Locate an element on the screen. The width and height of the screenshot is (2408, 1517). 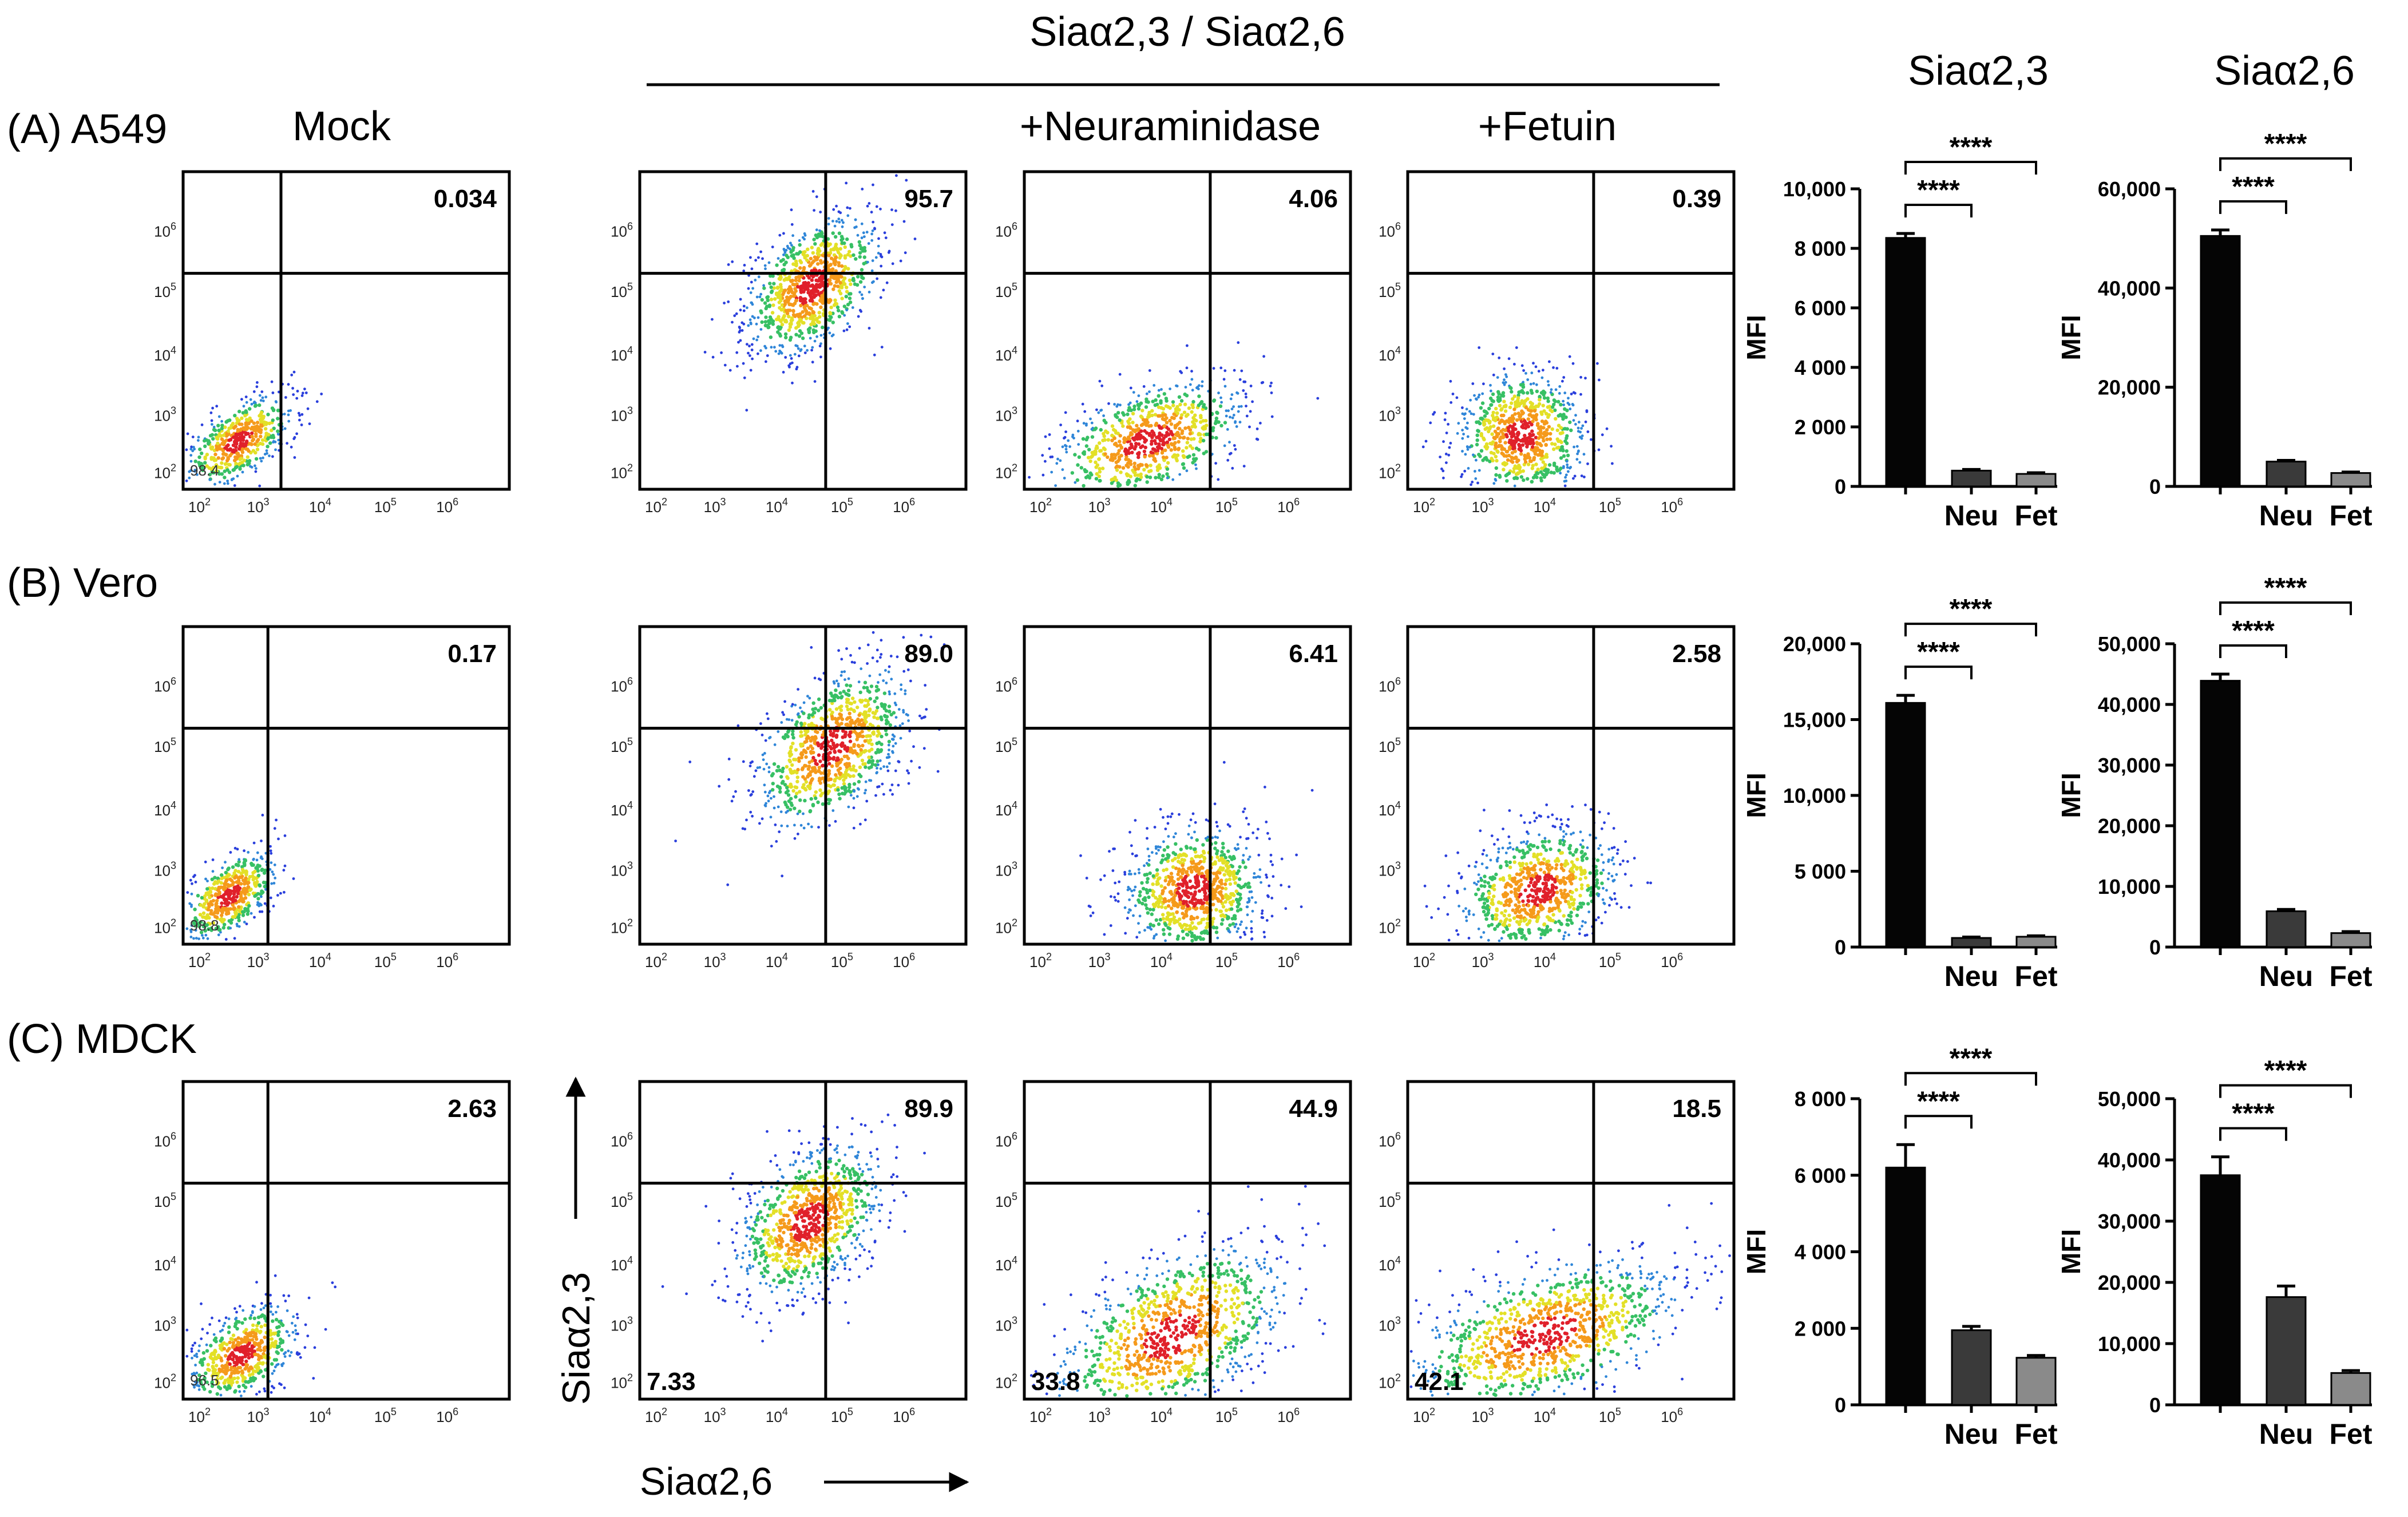
row-label-vero: (B) Vero is located at coordinates (82, 583).